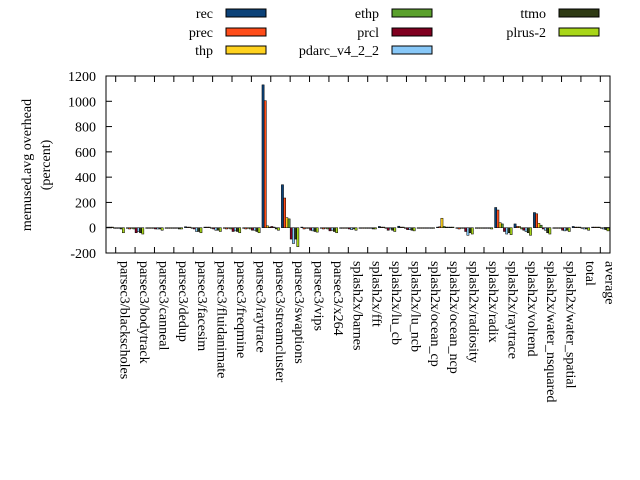 This screenshot has height=480, width=640. I want to click on y-tick-label: 1200, so click(82, 77).